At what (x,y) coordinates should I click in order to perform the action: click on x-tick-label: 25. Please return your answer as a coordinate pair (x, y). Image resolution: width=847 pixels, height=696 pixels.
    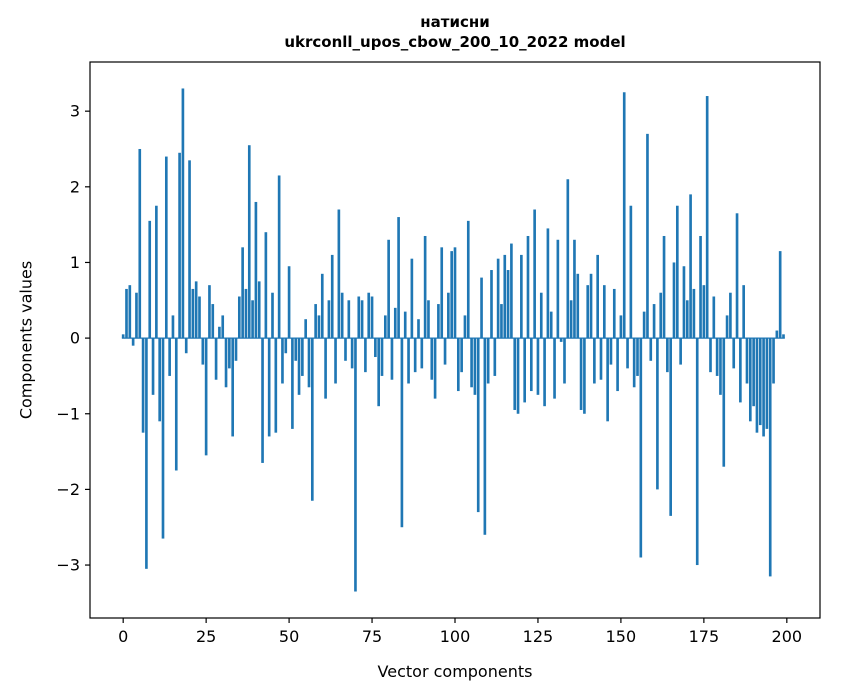
    Looking at the image, I should click on (206, 636).